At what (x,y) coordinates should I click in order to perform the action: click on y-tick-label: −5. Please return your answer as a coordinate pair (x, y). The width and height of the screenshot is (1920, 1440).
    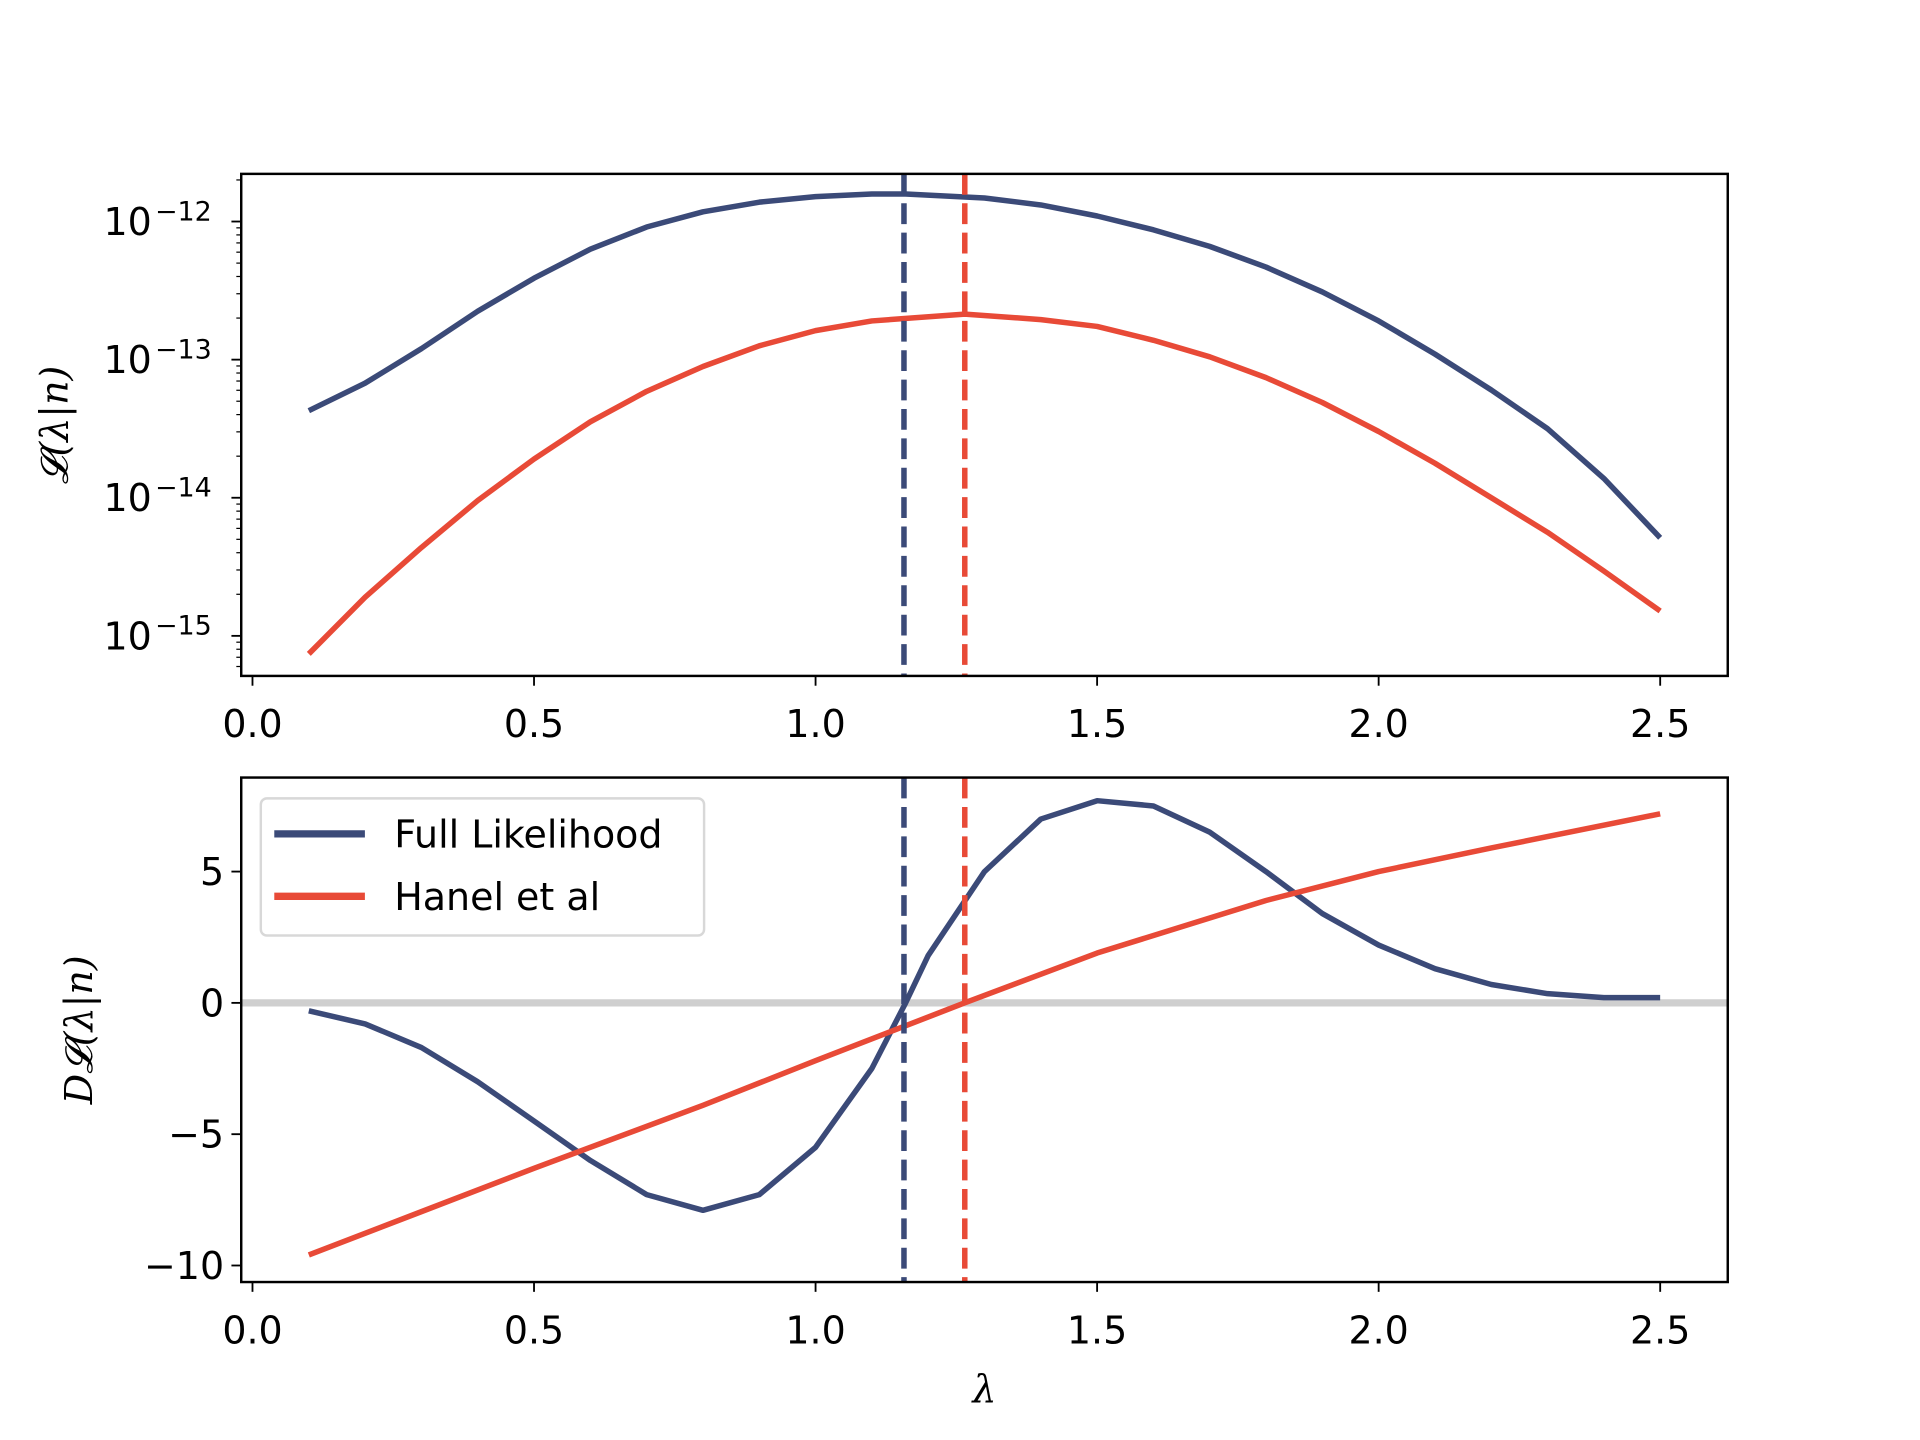
    Looking at the image, I should click on (196, 1135).